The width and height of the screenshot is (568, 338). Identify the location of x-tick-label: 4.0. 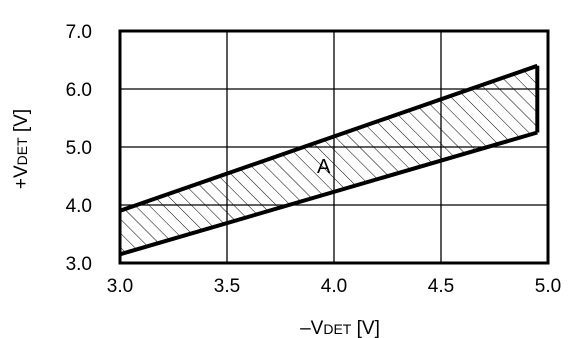
(334, 286).